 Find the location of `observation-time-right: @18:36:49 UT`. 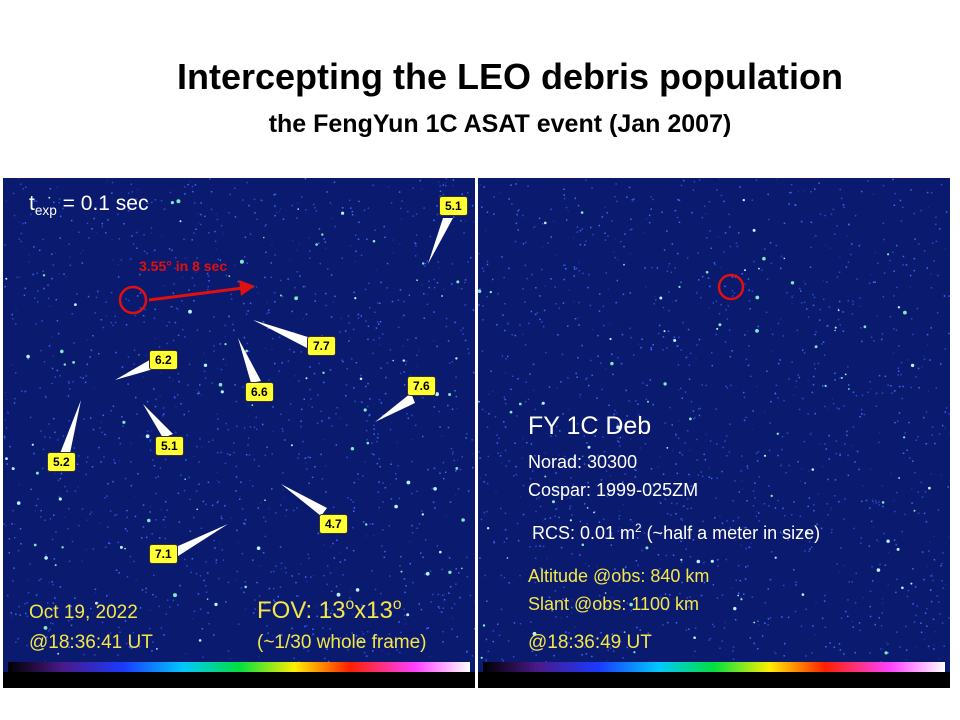

observation-time-right: @18:36:49 UT is located at coordinates (590, 642).